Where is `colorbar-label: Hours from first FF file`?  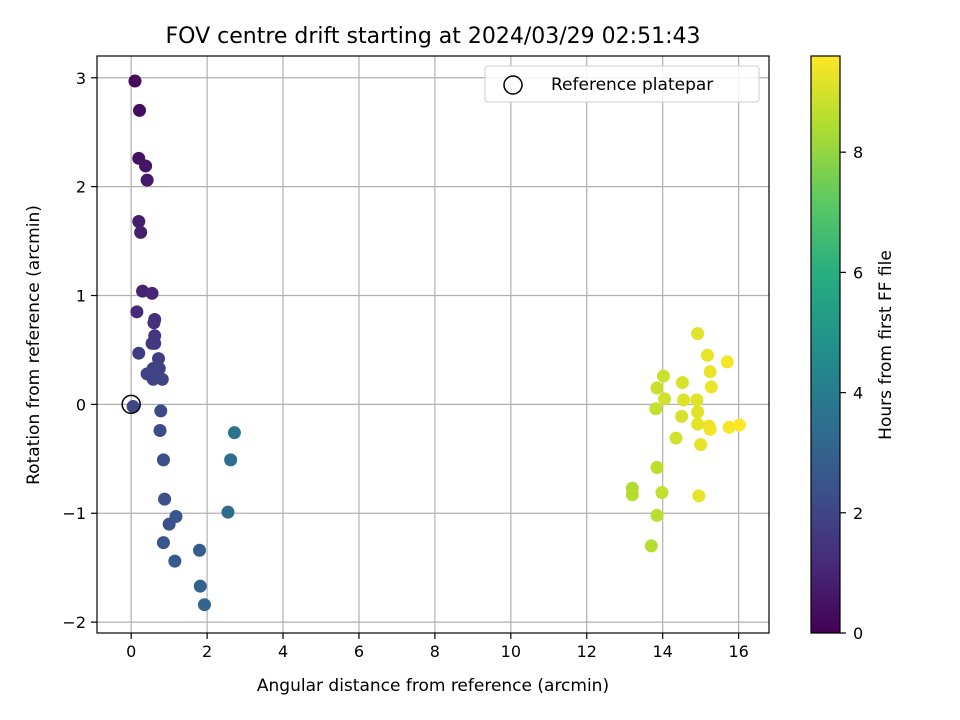 colorbar-label: Hours from first FF file is located at coordinates (886, 345).